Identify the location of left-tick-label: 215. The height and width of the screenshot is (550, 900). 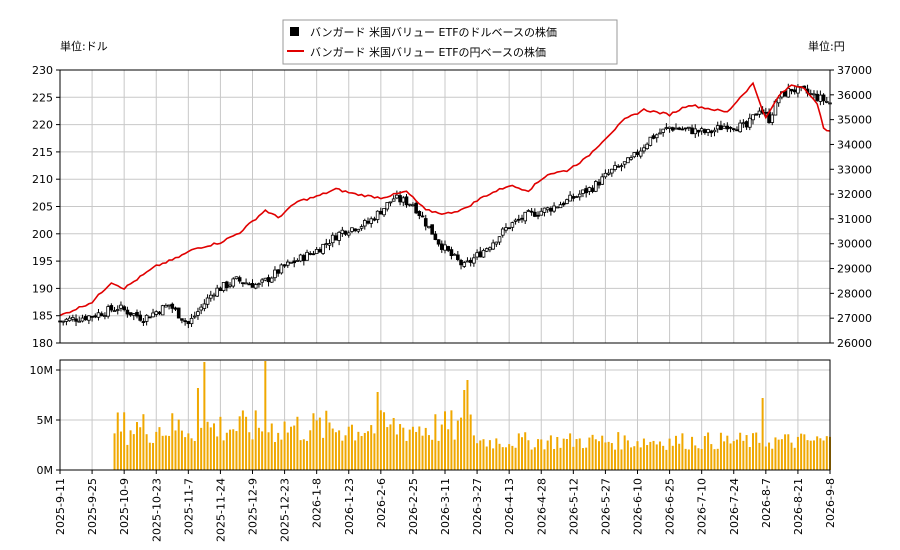
(42, 152).